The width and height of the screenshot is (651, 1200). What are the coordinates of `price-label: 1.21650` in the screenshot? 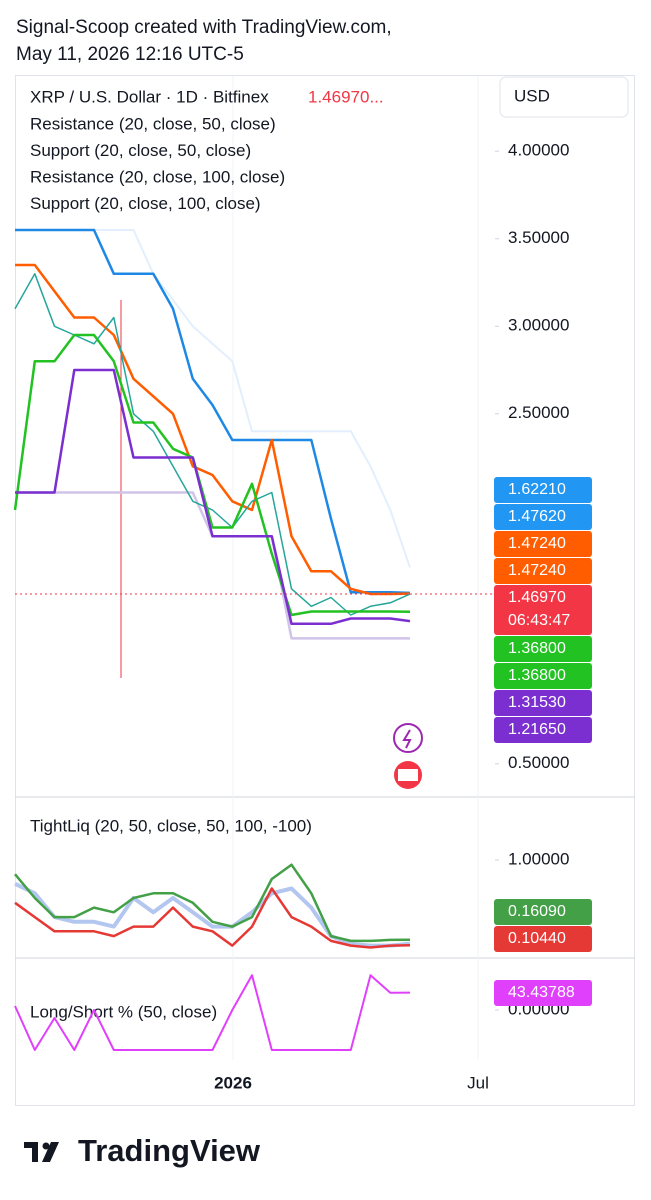 It's located at (543, 730).